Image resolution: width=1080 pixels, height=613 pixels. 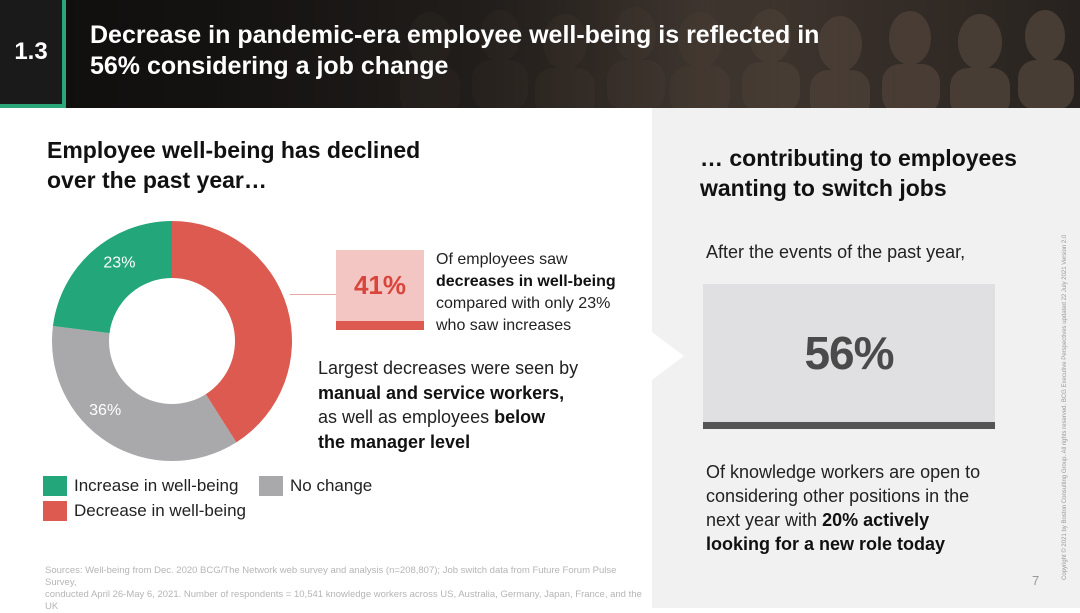 I want to click on panel-arrow-notch, so click(x=668, y=356).